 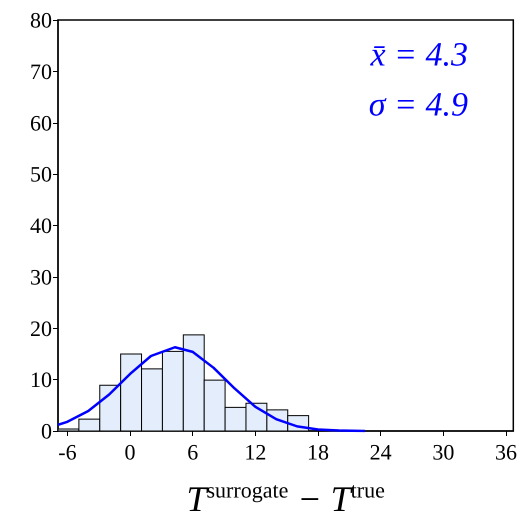 What do you see at coordinates (41, 379) in the screenshot?
I see `y-tick-label: 10` at bounding box center [41, 379].